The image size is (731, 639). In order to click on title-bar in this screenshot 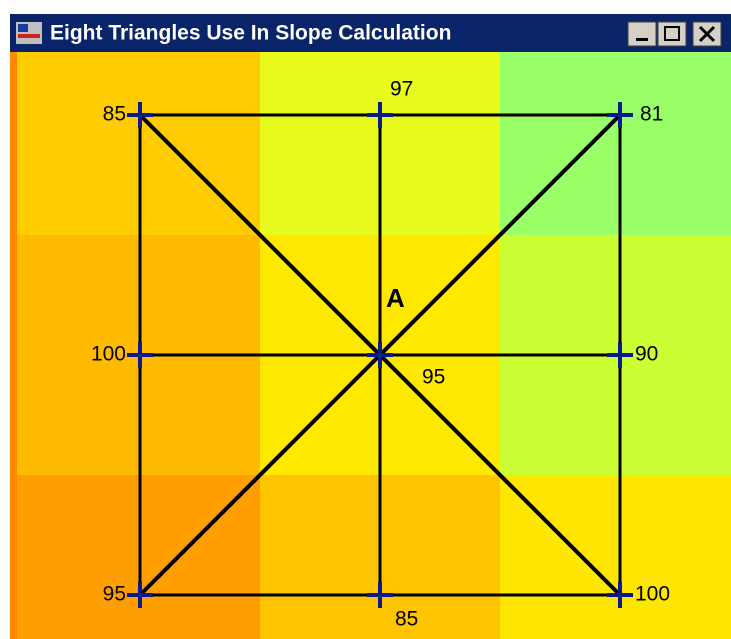, I will do `click(370, 33)`.